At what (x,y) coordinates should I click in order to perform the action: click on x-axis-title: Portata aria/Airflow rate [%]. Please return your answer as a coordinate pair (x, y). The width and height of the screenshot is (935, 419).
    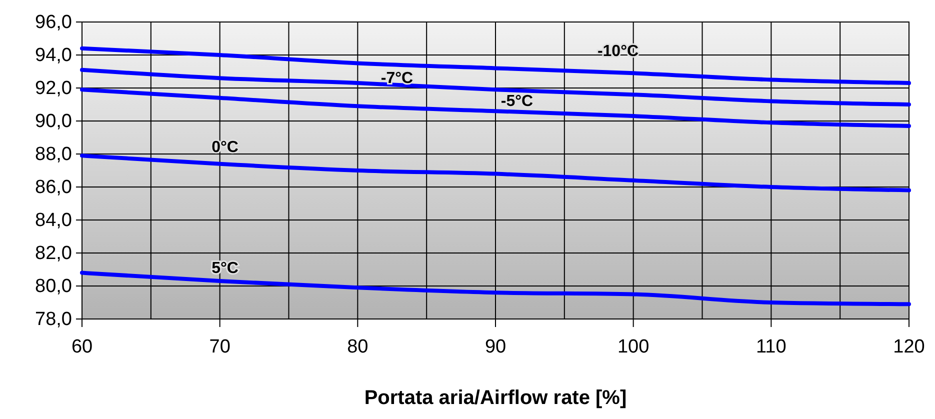
    Looking at the image, I should click on (495, 398).